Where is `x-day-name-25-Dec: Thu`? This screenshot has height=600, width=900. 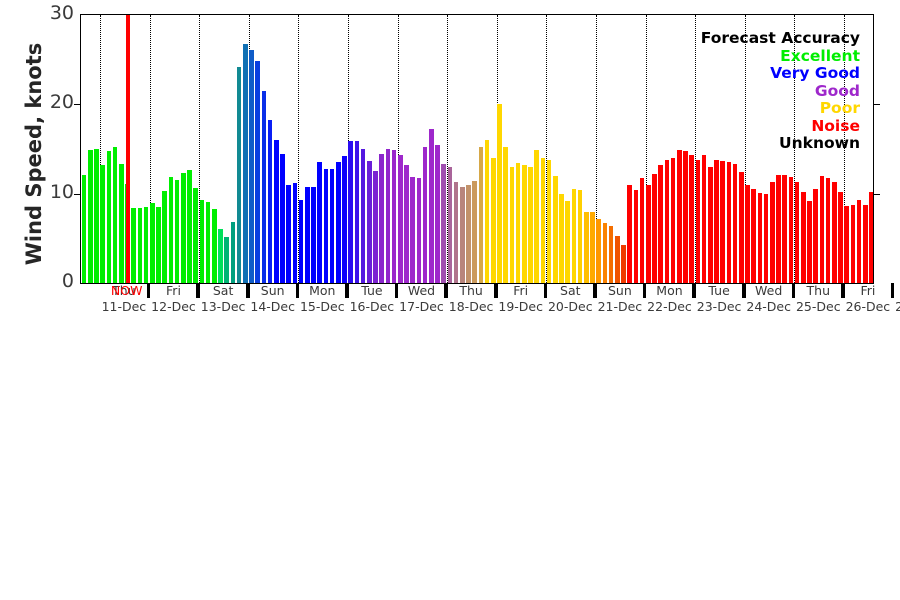 x-day-name-25-Dec: Thu is located at coordinates (818, 290).